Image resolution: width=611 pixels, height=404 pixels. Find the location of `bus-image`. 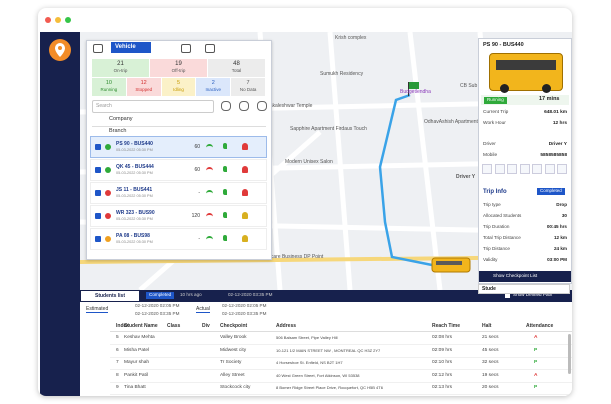

bus-image is located at coordinates (526, 73).